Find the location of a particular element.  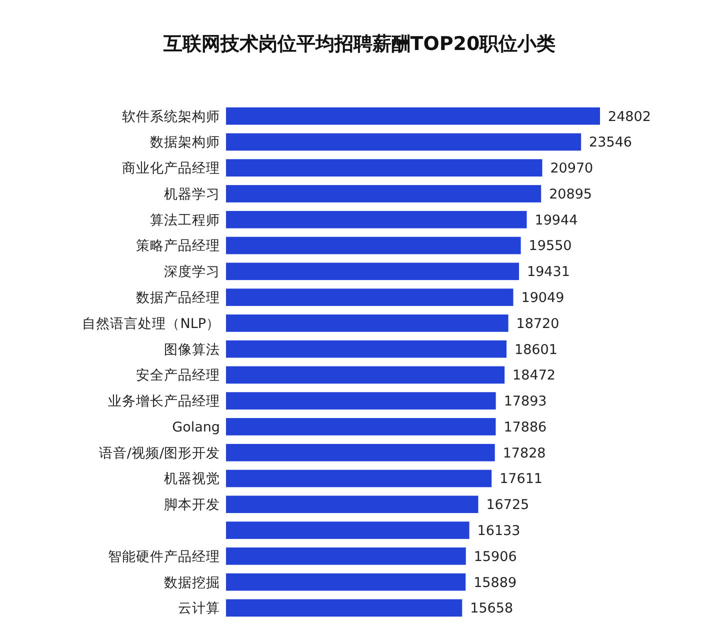

y-tick-label: 数据产品经理 is located at coordinates (178, 298).